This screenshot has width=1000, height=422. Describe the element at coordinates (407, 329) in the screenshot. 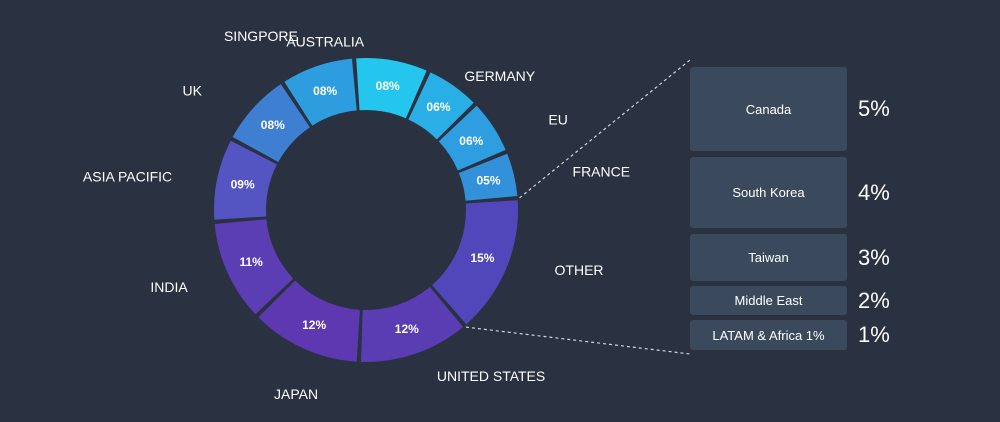

I see `slice-percent-united-states: 12%` at that location.